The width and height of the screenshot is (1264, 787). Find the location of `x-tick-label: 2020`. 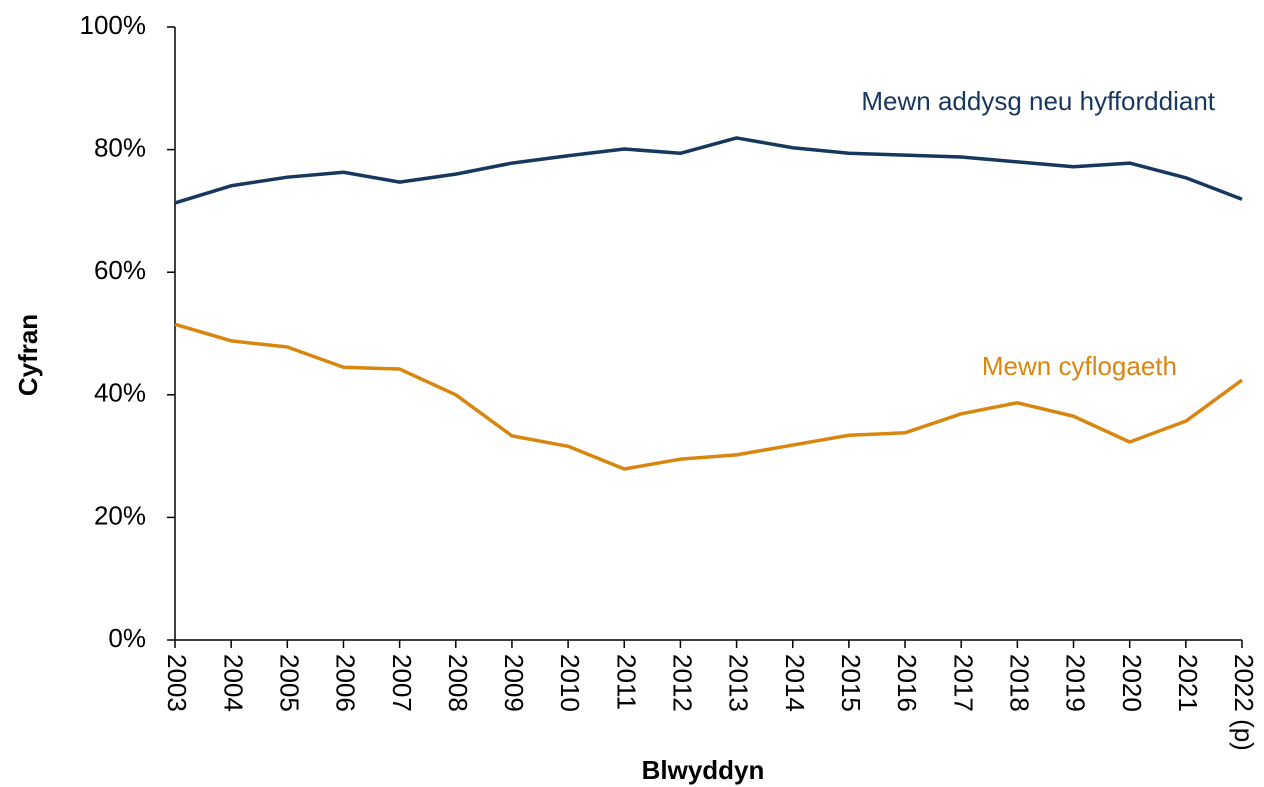

x-tick-label: 2020 is located at coordinates (1132, 683).